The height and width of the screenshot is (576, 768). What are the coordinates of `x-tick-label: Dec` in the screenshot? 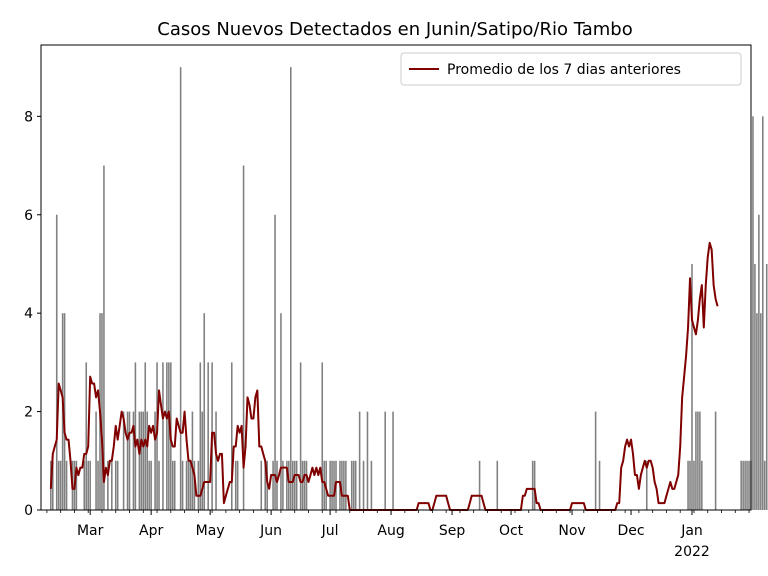 It's located at (630, 531).